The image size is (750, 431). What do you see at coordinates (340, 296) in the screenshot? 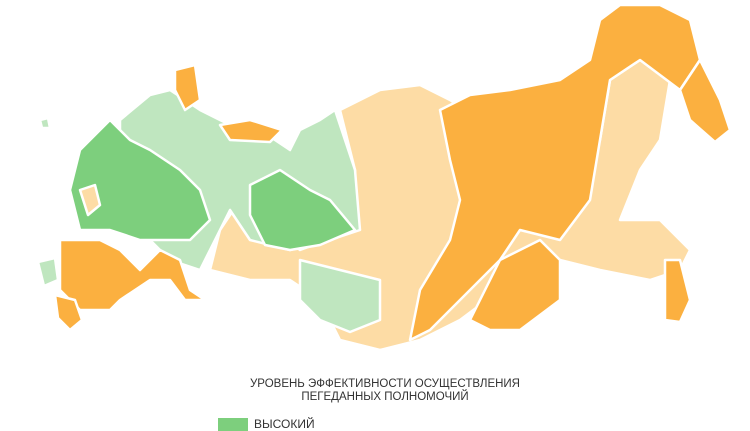
I see `region-south-siberia-light-green` at bounding box center [340, 296].